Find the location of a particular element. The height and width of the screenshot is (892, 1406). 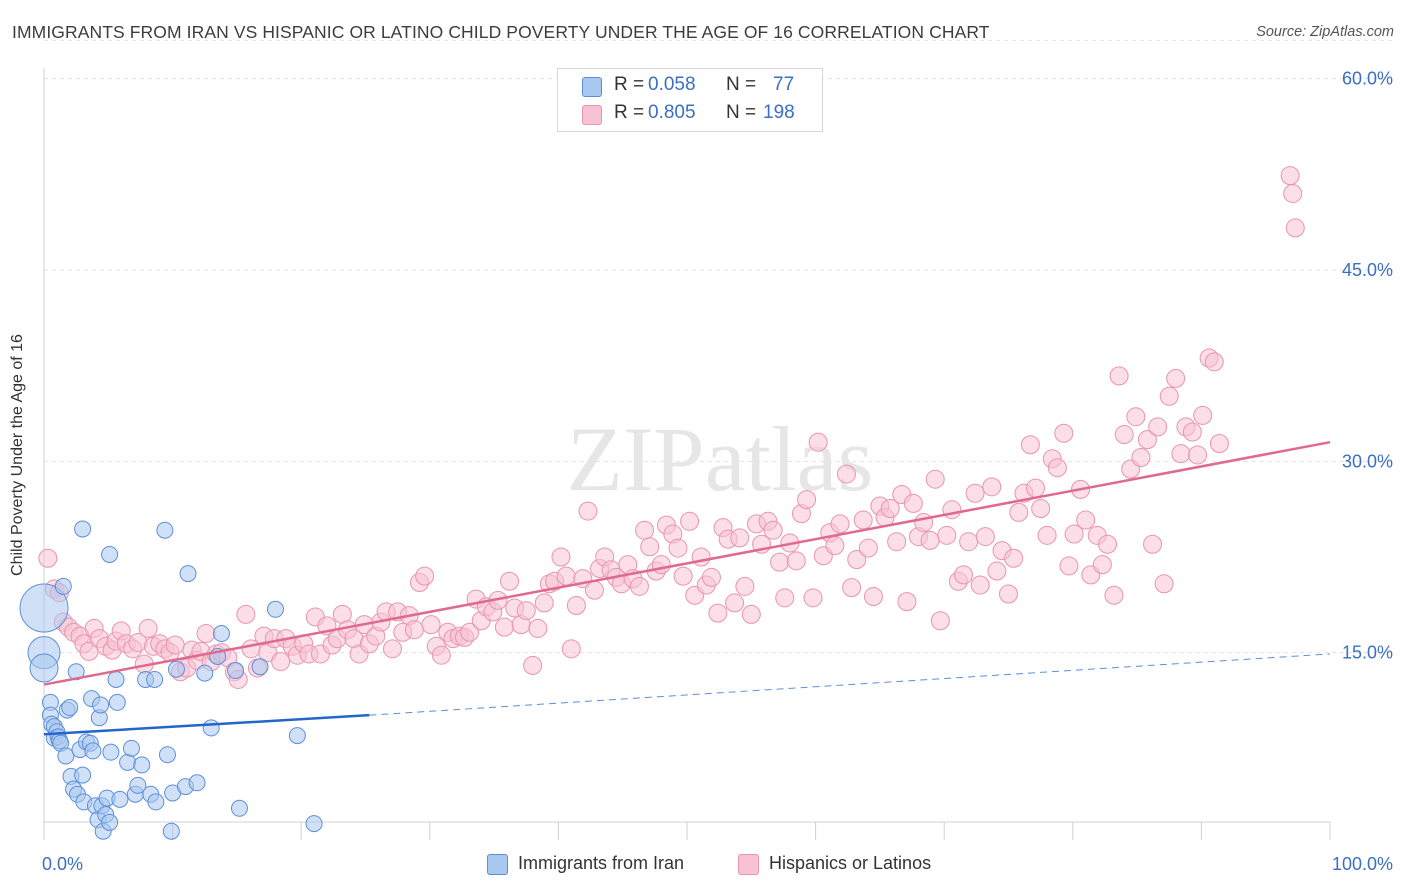

bottom-legend-iran: Immigrants from Iran is located at coordinates (602, 865).